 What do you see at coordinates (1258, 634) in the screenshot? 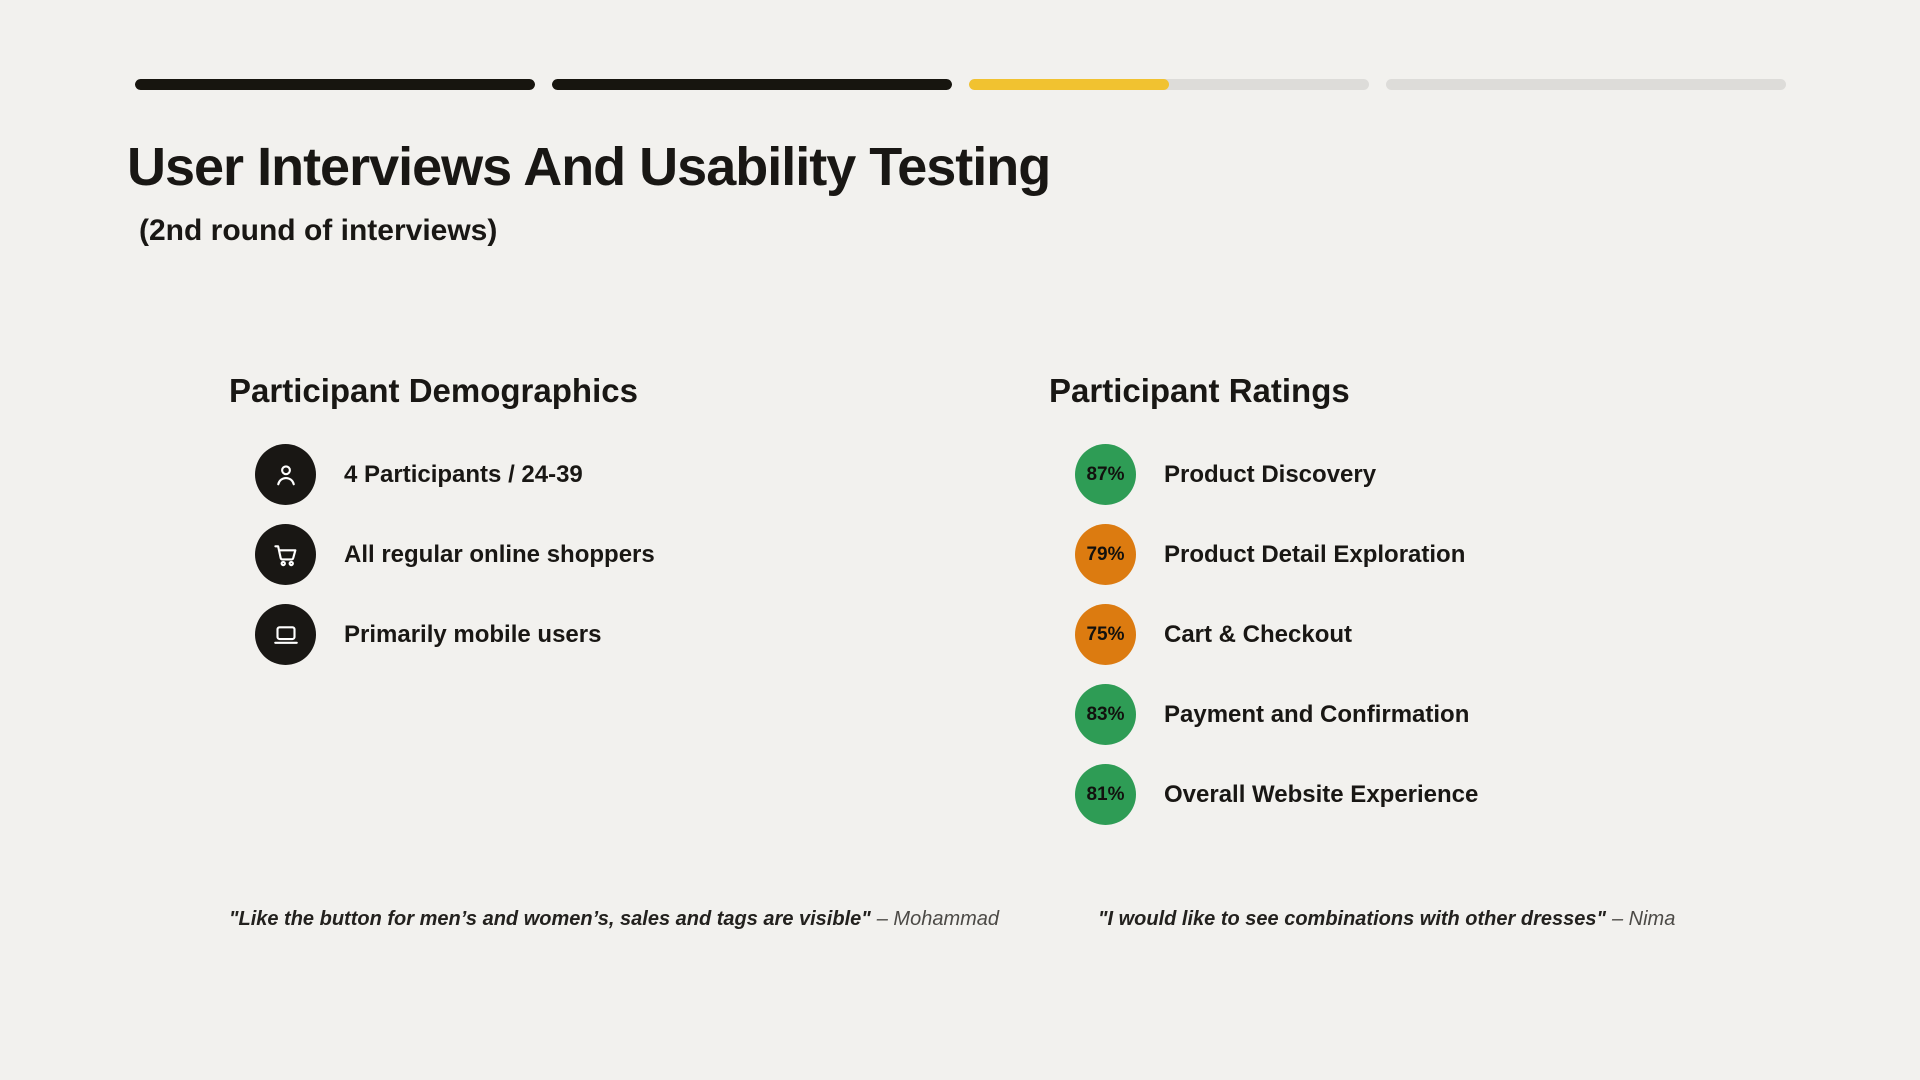
I see `rating-label: Cart & Checkout` at bounding box center [1258, 634].